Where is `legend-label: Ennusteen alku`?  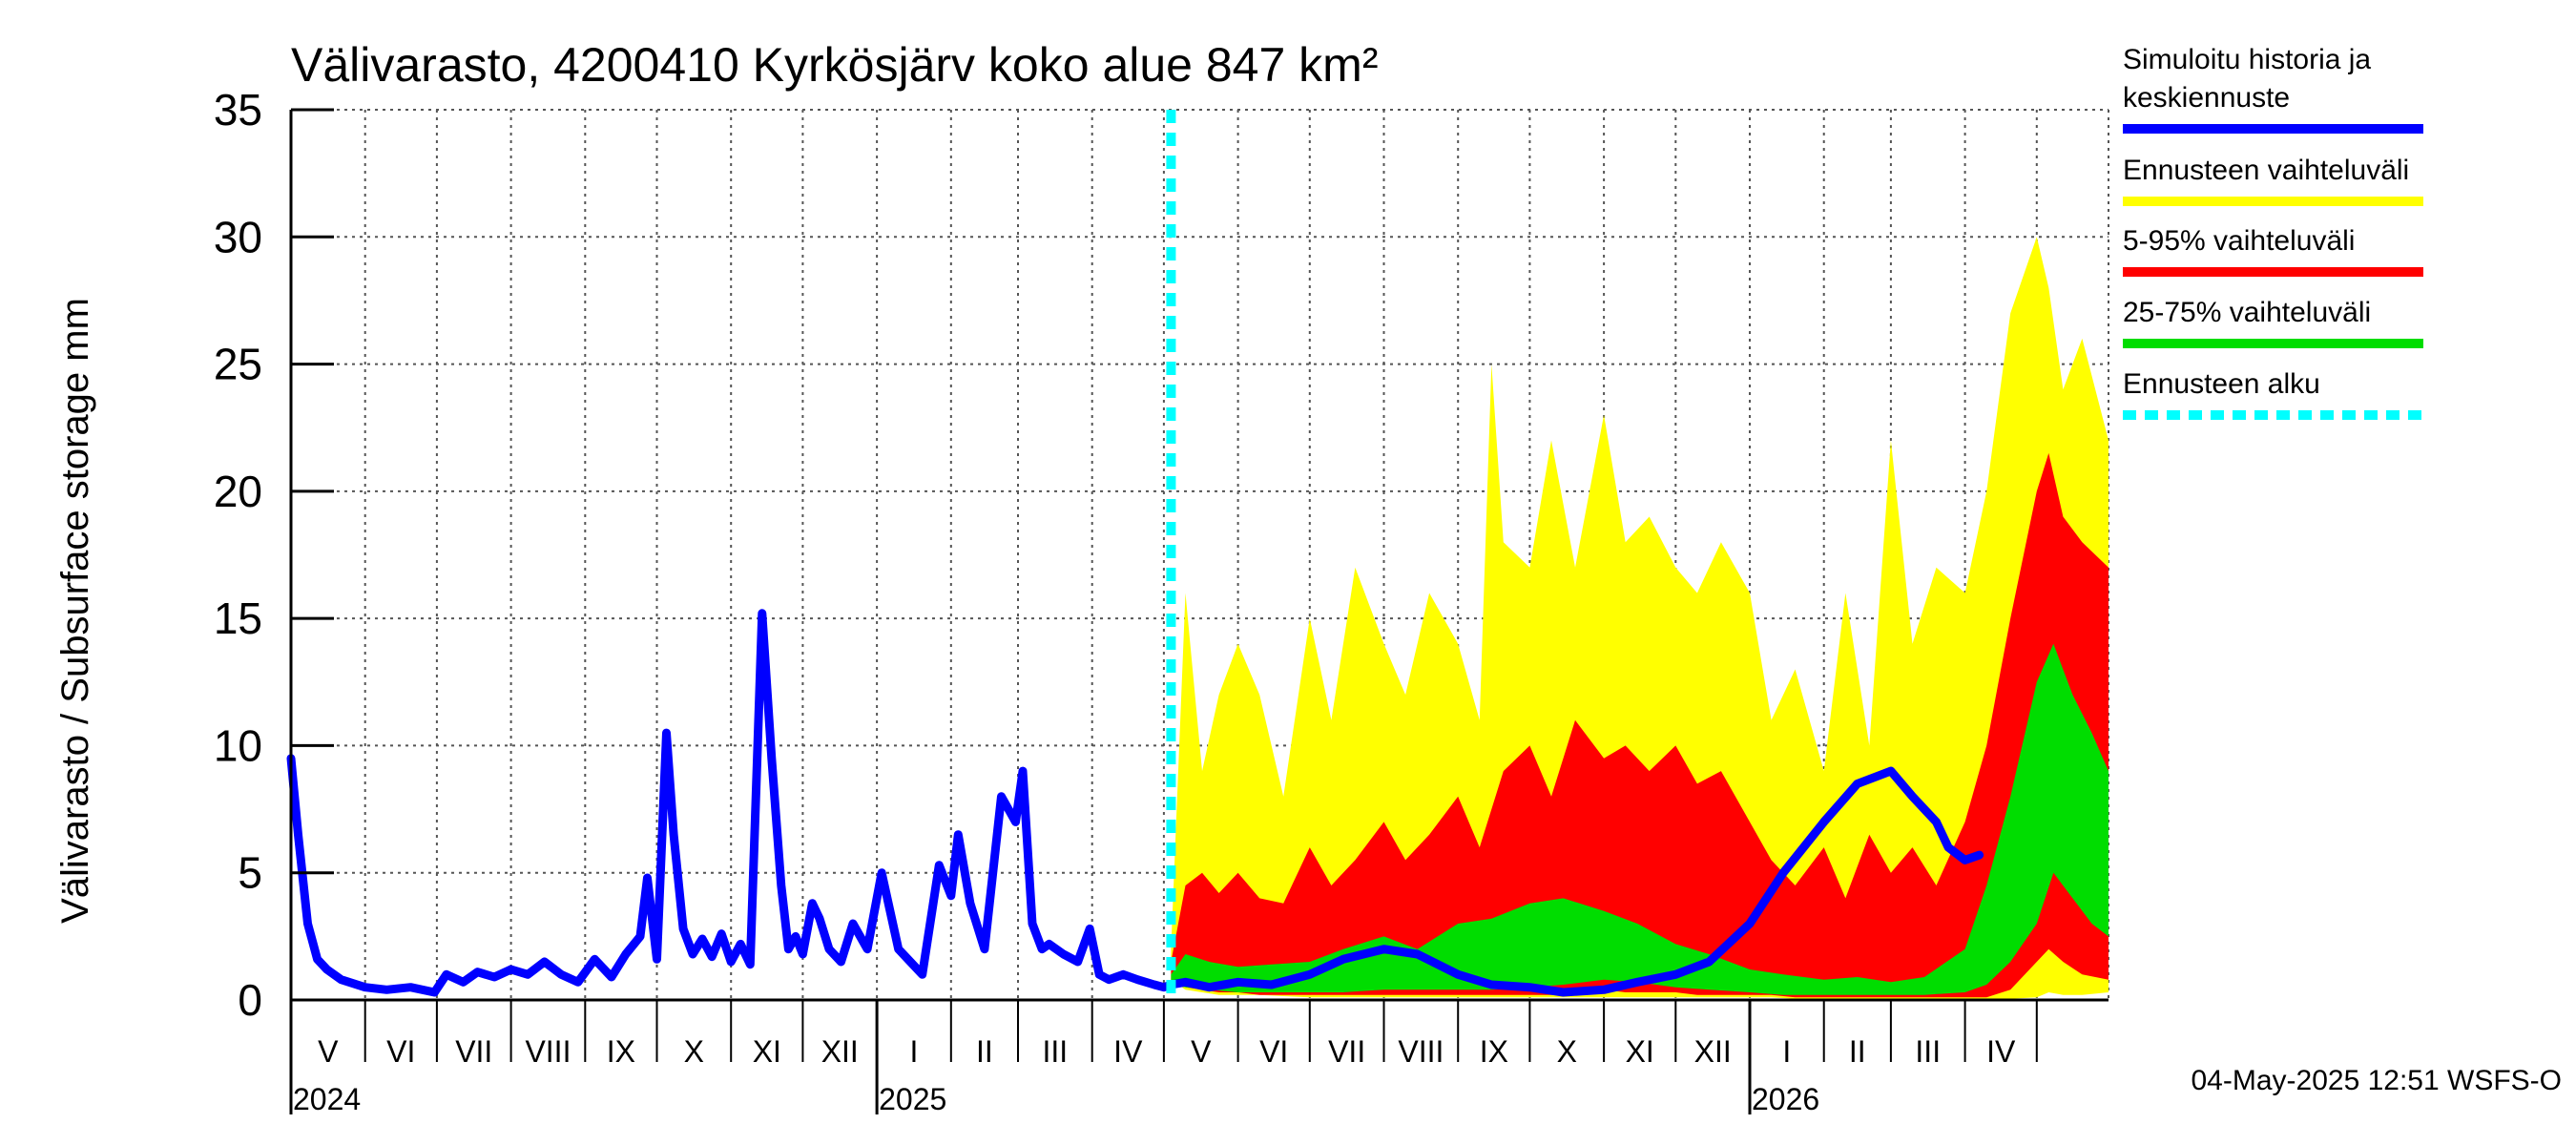
legend-label: Ennusteen alku is located at coordinates (2221, 384).